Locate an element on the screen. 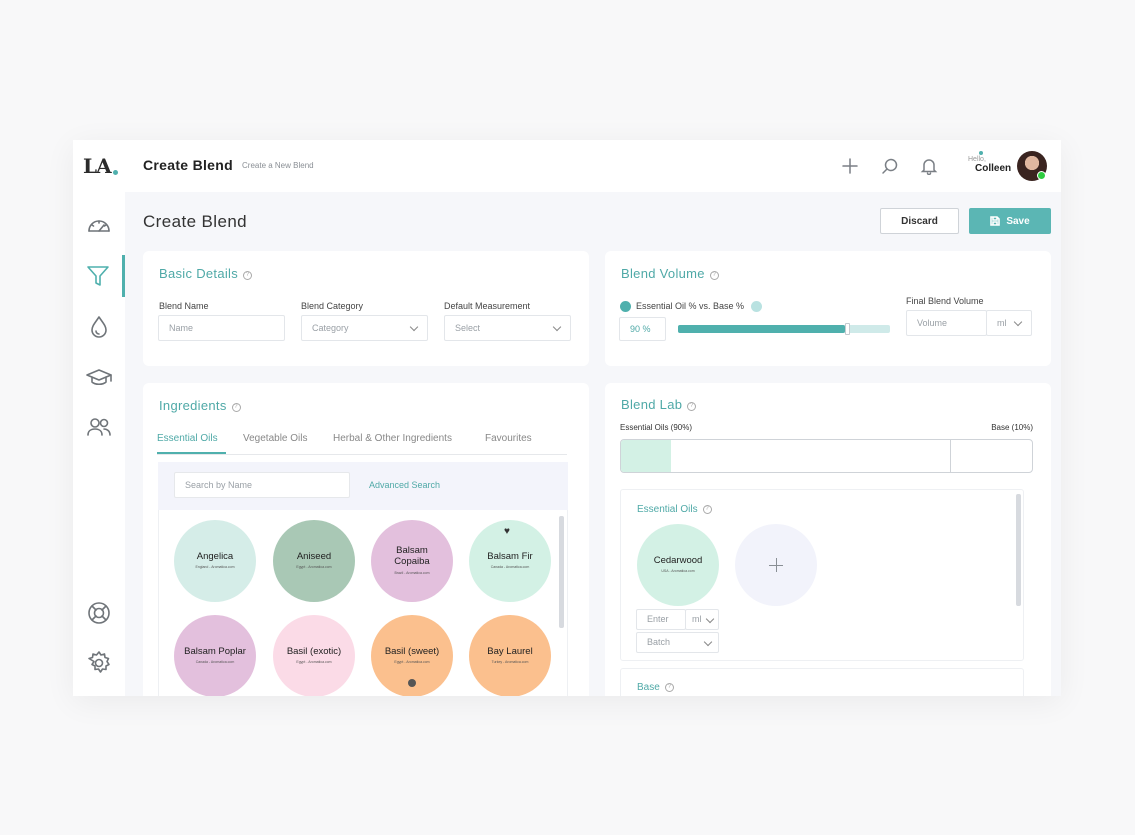  oil-card-basil-exotic: Basil (exotic) Egypt - Aromatica.com is located at coordinates (314, 655).